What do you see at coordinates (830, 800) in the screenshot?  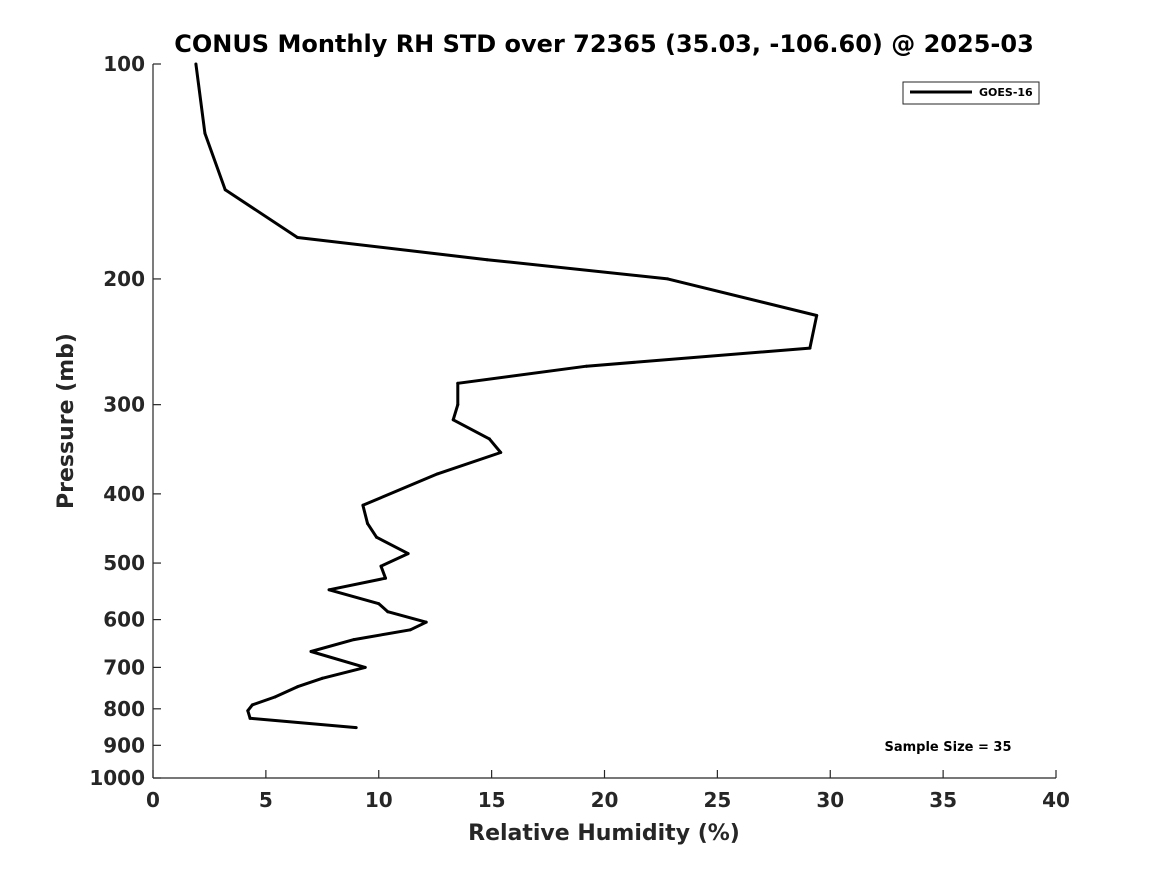 I see `x-tick-label: 30` at bounding box center [830, 800].